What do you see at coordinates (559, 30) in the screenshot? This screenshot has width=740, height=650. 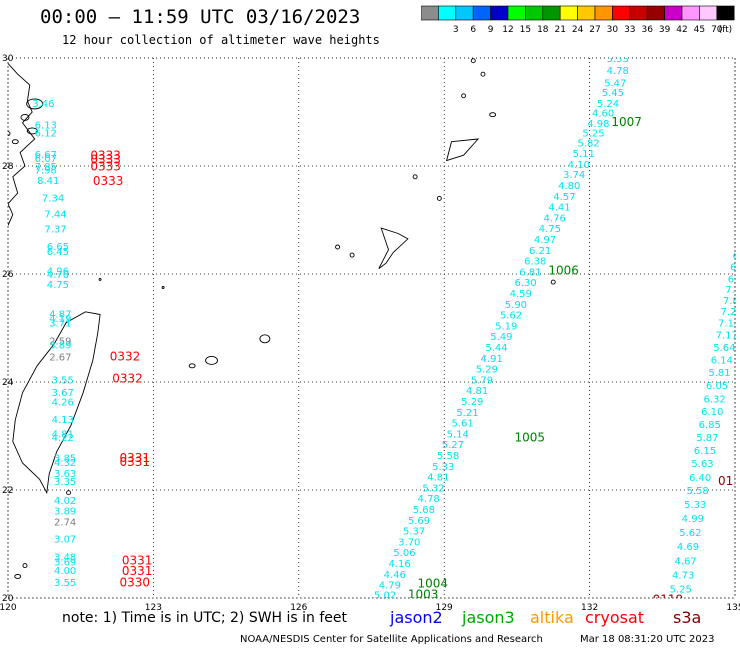 I see `legend-label: 21` at bounding box center [559, 30].